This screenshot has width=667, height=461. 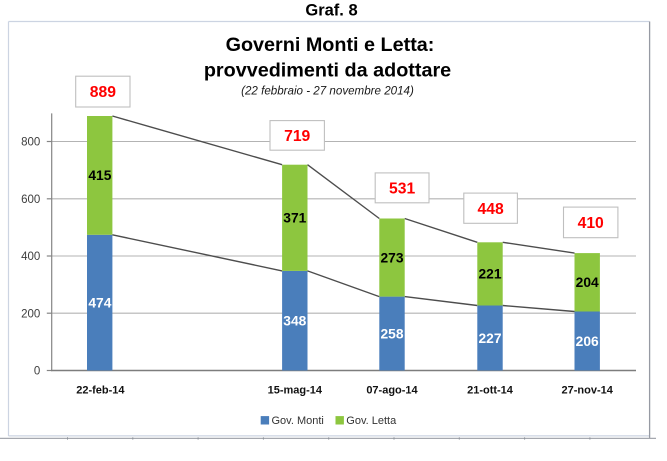 I want to click on svg-text: Gov. Monti, so click(x=298, y=421).